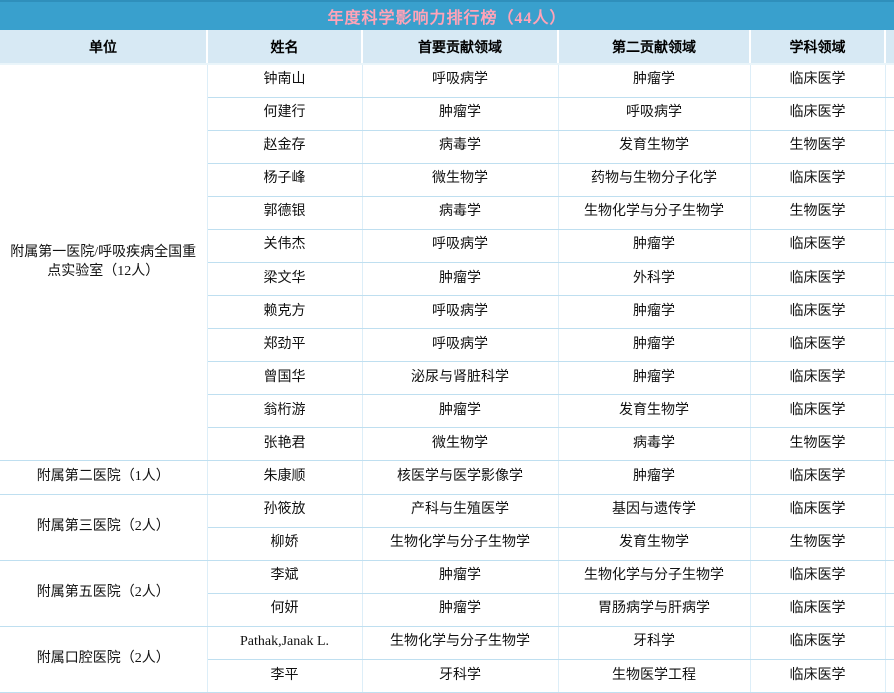 This screenshot has height=693, width=894. I want to click on name-cell: 李平, so click(285, 675).